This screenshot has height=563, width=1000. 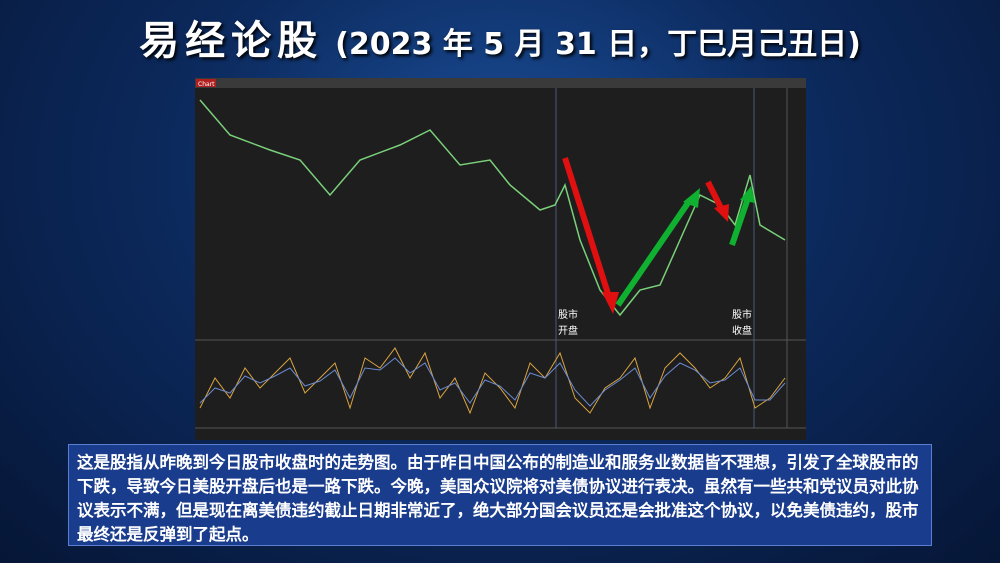 I want to click on chart-tab, so click(x=206, y=83).